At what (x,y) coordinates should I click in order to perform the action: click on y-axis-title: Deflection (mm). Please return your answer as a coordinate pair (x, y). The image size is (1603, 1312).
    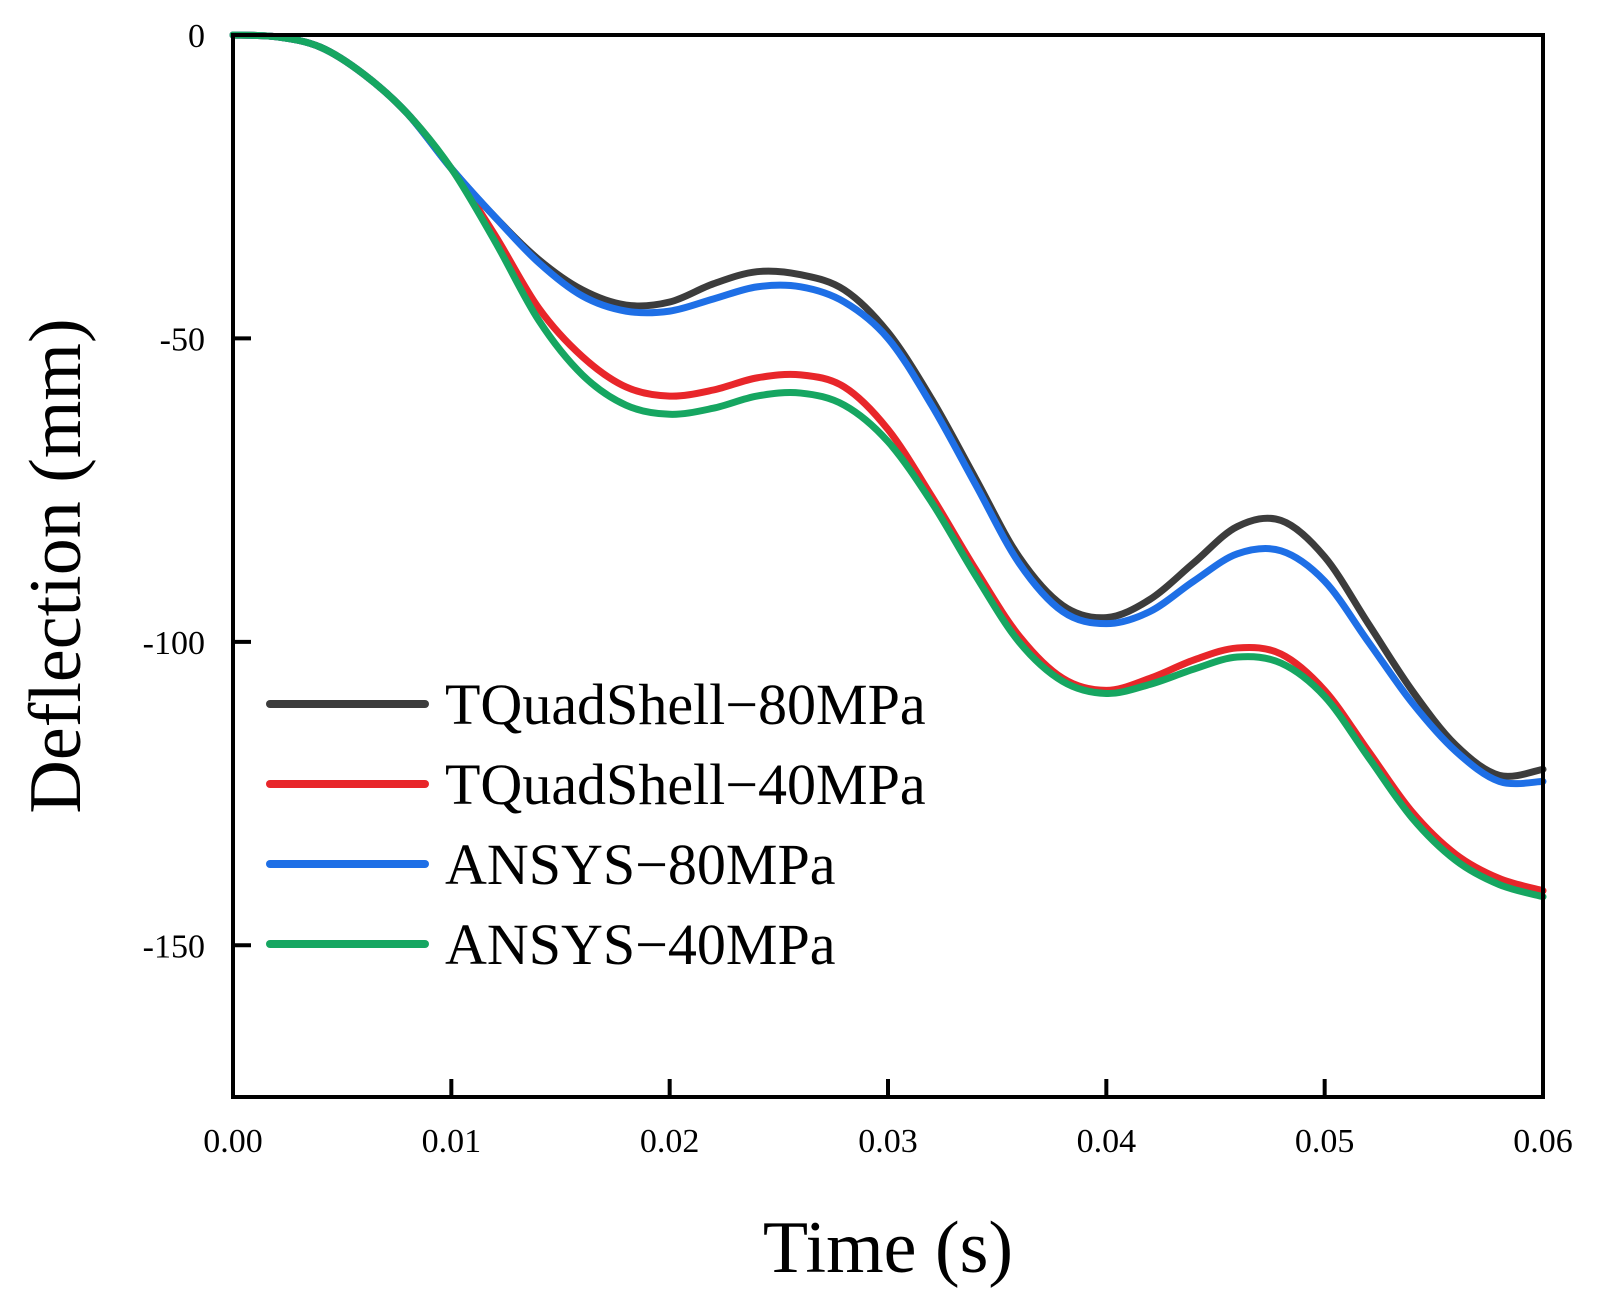
    Looking at the image, I should click on (56, 565).